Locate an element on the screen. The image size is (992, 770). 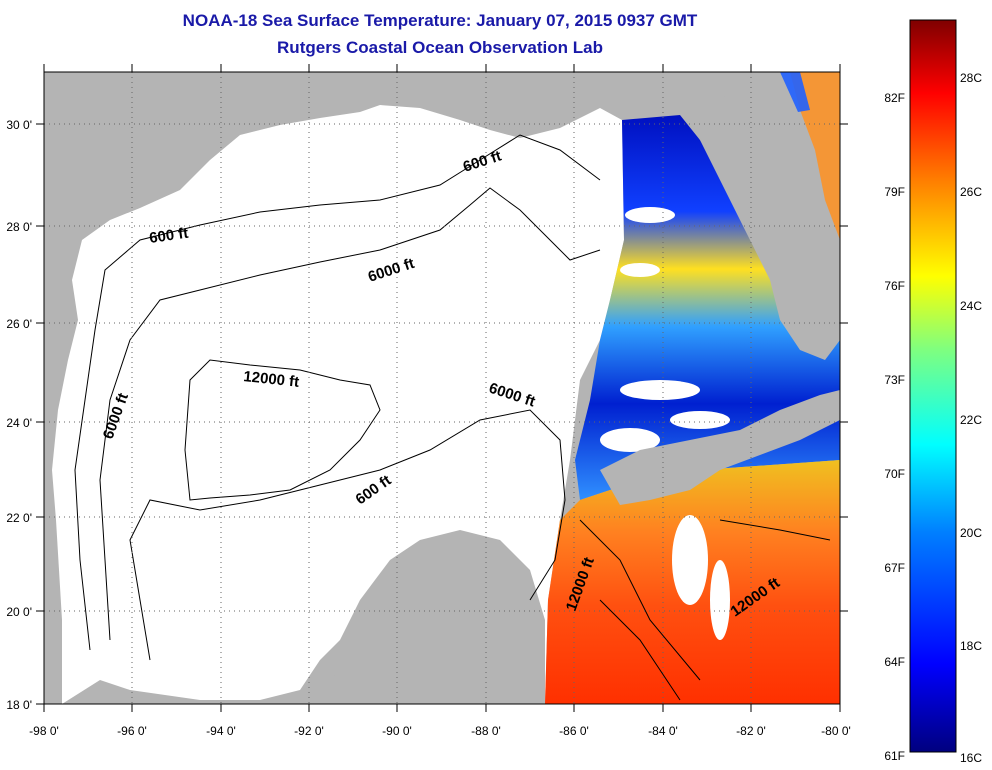
lon-tick: -80 0' is located at coordinates (836, 731).